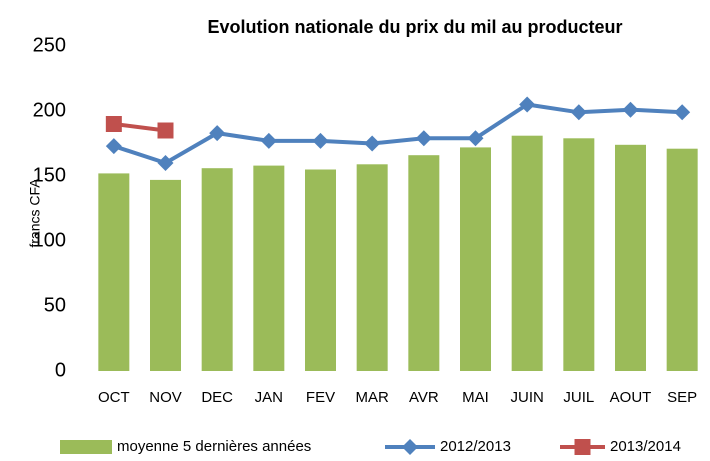 The image size is (710, 461). Describe the element at coordinates (475, 397) in the screenshot. I see `x-tick-label: MAI` at that location.